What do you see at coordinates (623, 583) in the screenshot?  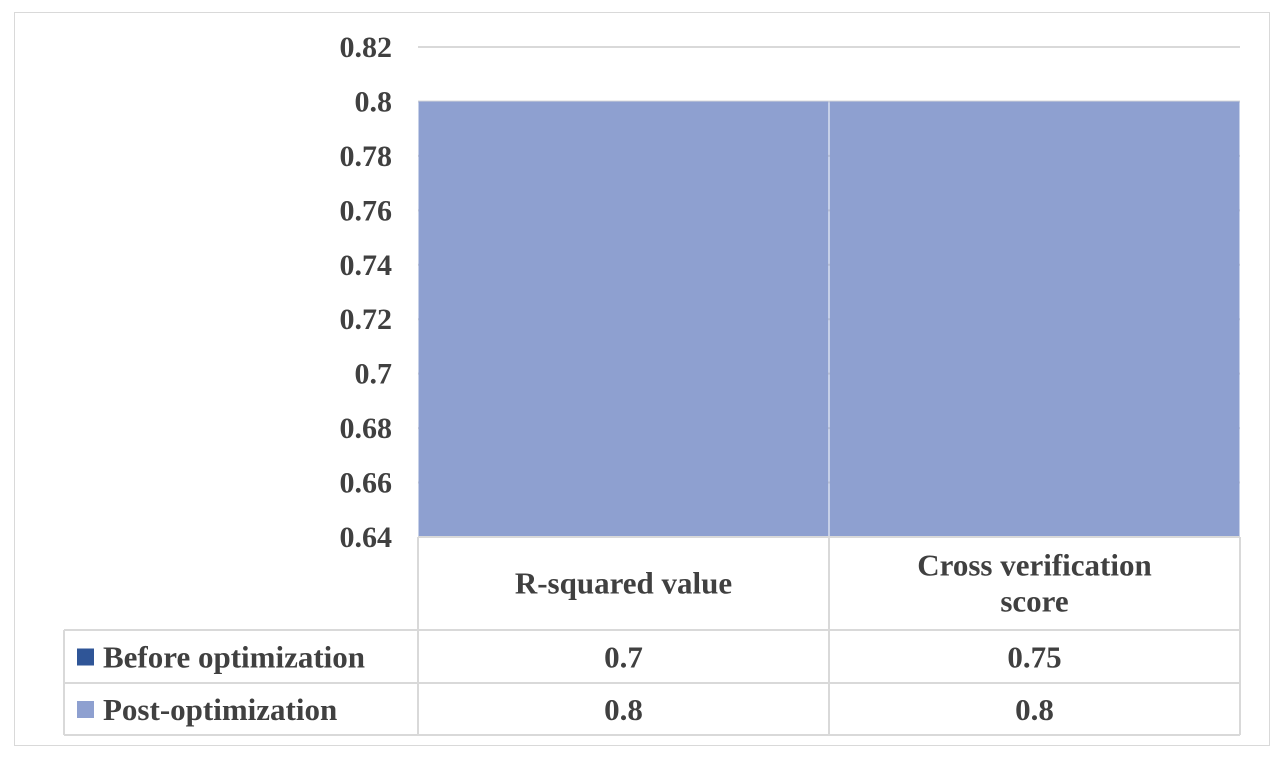 I see `category-label: R-squared value` at bounding box center [623, 583].